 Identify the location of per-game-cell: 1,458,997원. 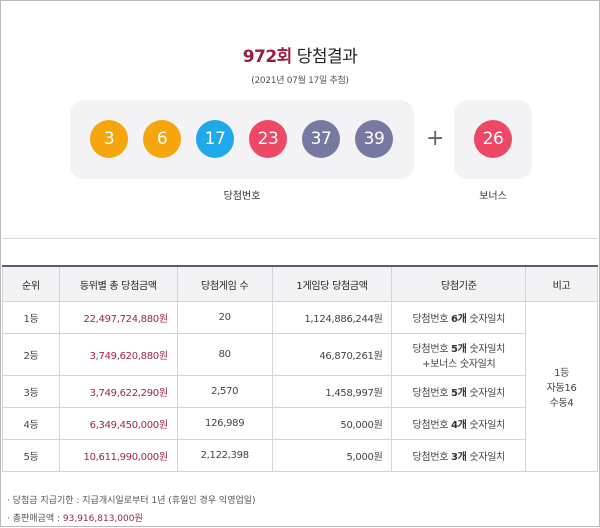
(332, 391).